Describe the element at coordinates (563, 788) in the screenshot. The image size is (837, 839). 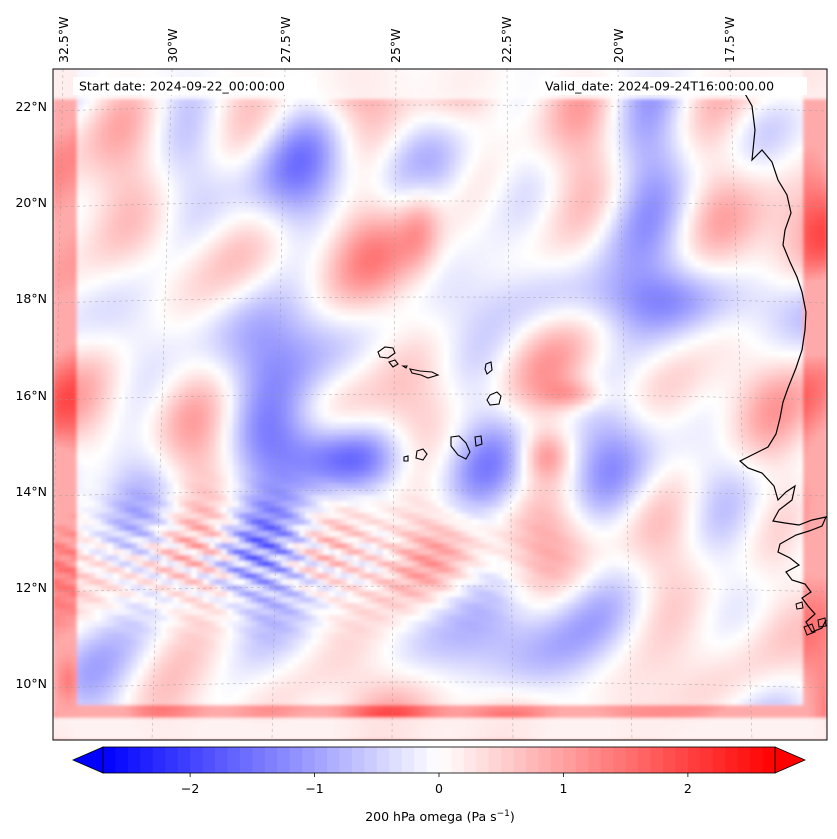
I see `colorbar-tick-label: 1` at that location.